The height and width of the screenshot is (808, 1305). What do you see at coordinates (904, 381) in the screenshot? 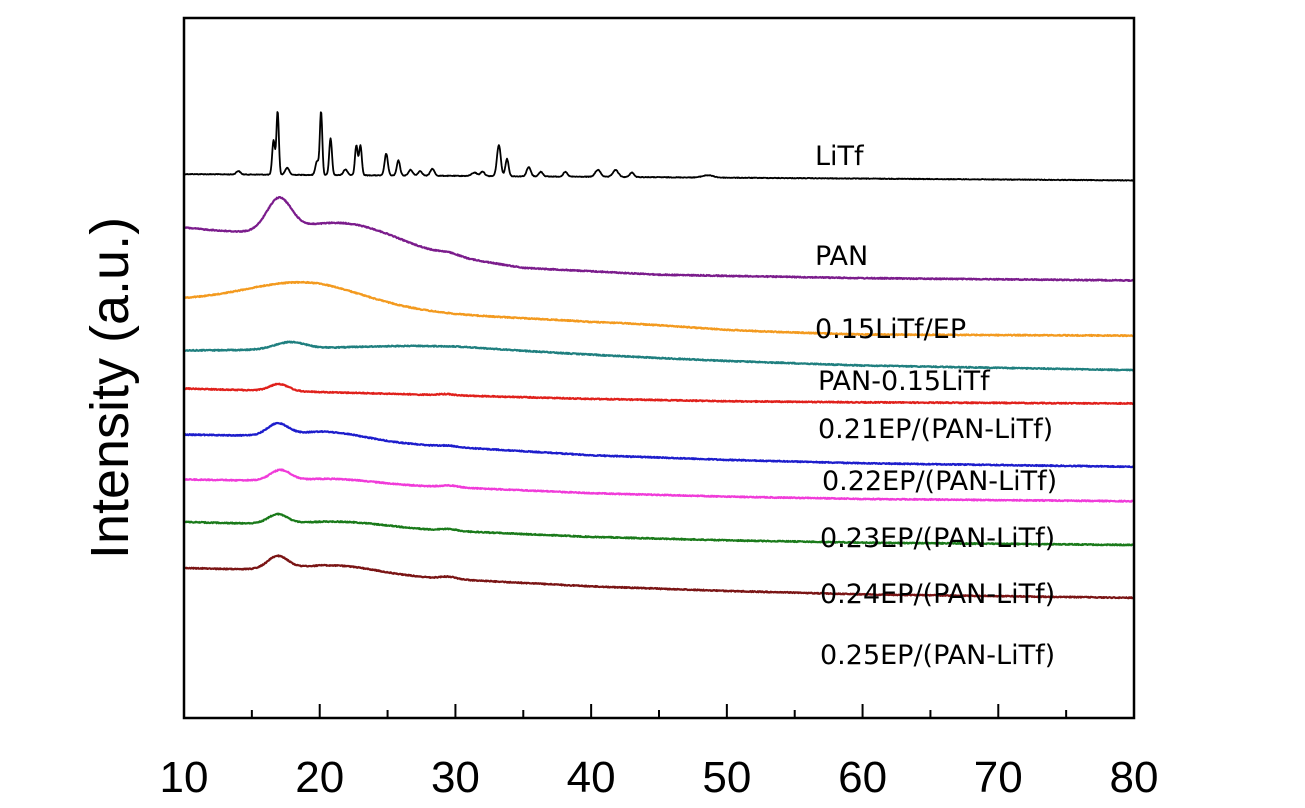
I see `series-label-PAN-0.15LiTf: PAN-0.15LiTf` at bounding box center [904, 381].